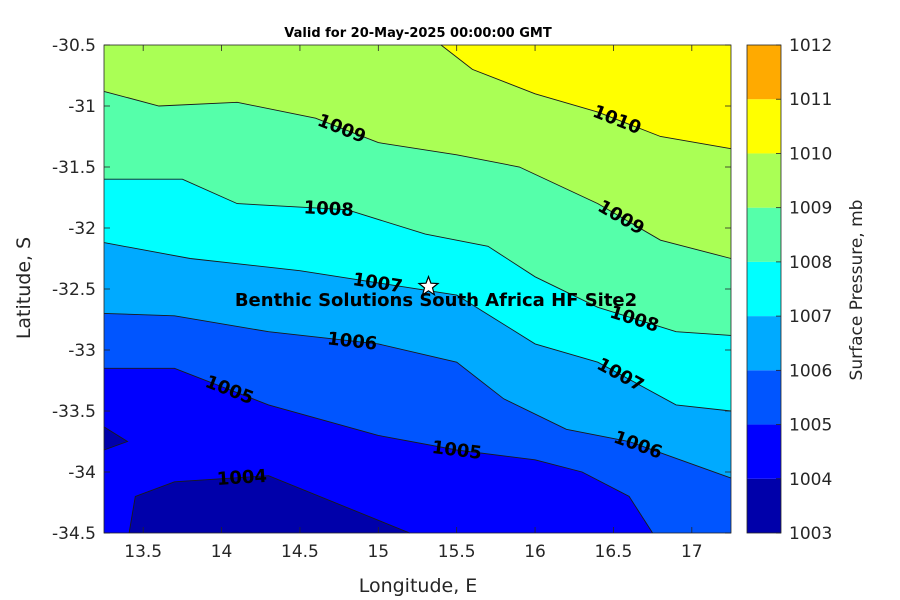 The image size is (900, 600). What do you see at coordinates (82, 351) in the screenshot?
I see `y-tick-label-5: -33` at bounding box center [82, 351].